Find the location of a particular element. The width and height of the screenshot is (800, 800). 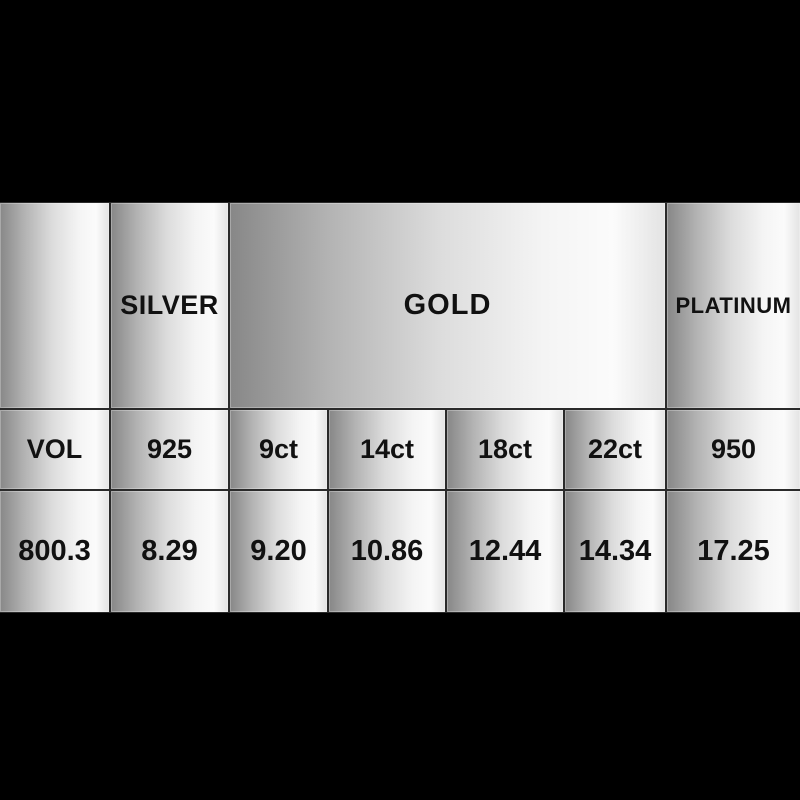

column-label-925: 925 is located at coordinates (169, 449).